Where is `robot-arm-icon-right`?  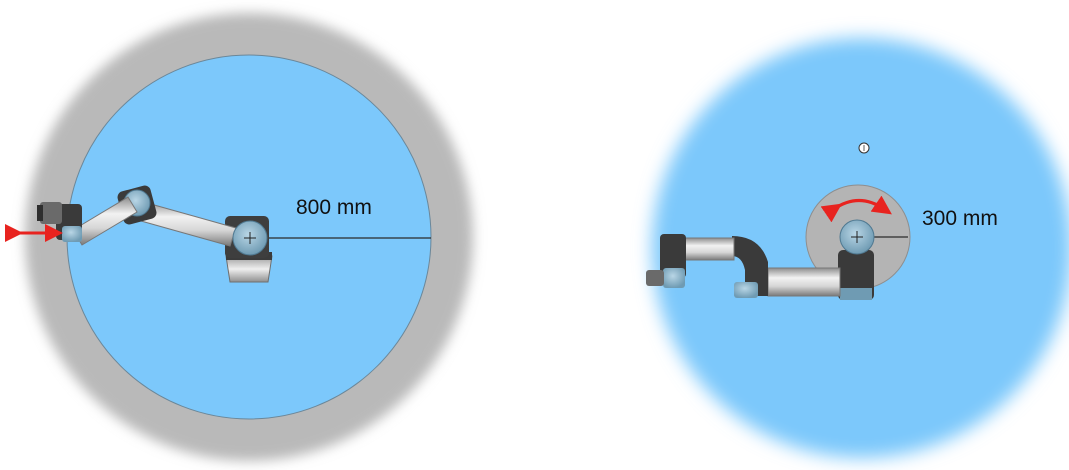 robot-arm-icon-right is located at coordinates (760, 259).